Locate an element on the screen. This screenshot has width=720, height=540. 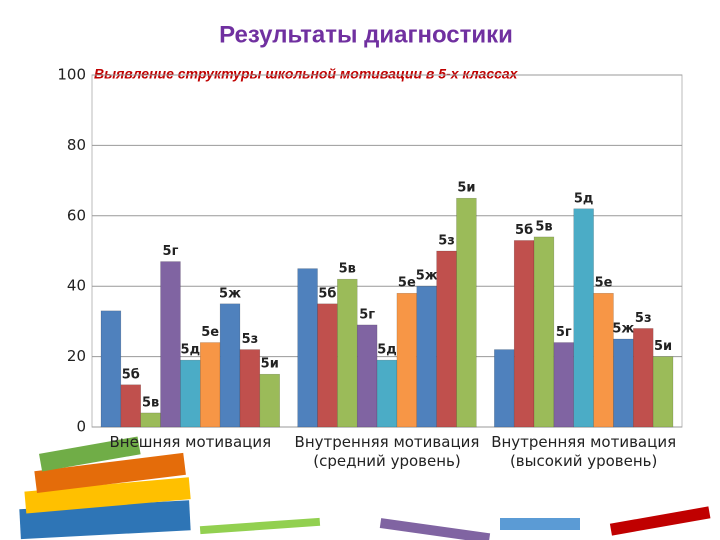
x-tick-label: Внутренняя мотивация (высокий уровень) is located at coordinates (584, 451).